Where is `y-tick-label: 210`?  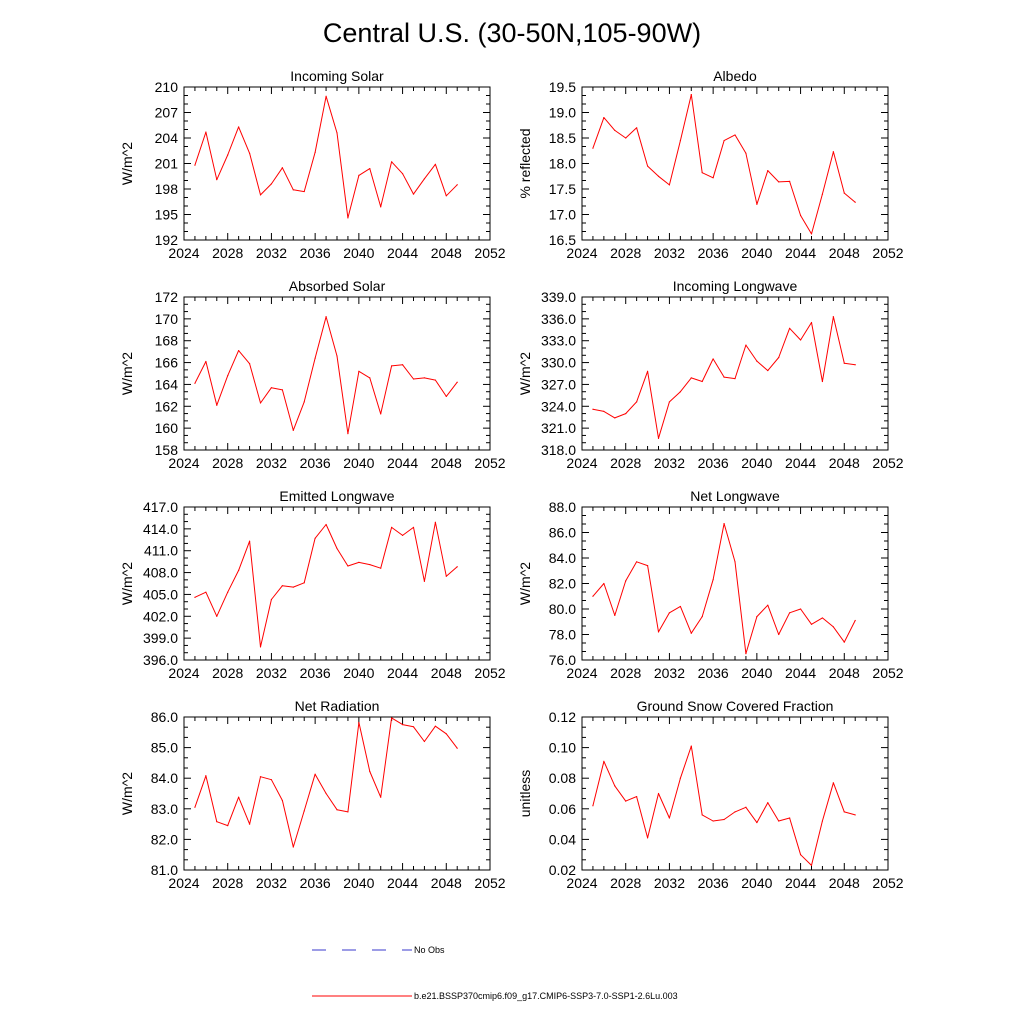 y-tick-label: 210 is located at coordinates (167, 87).